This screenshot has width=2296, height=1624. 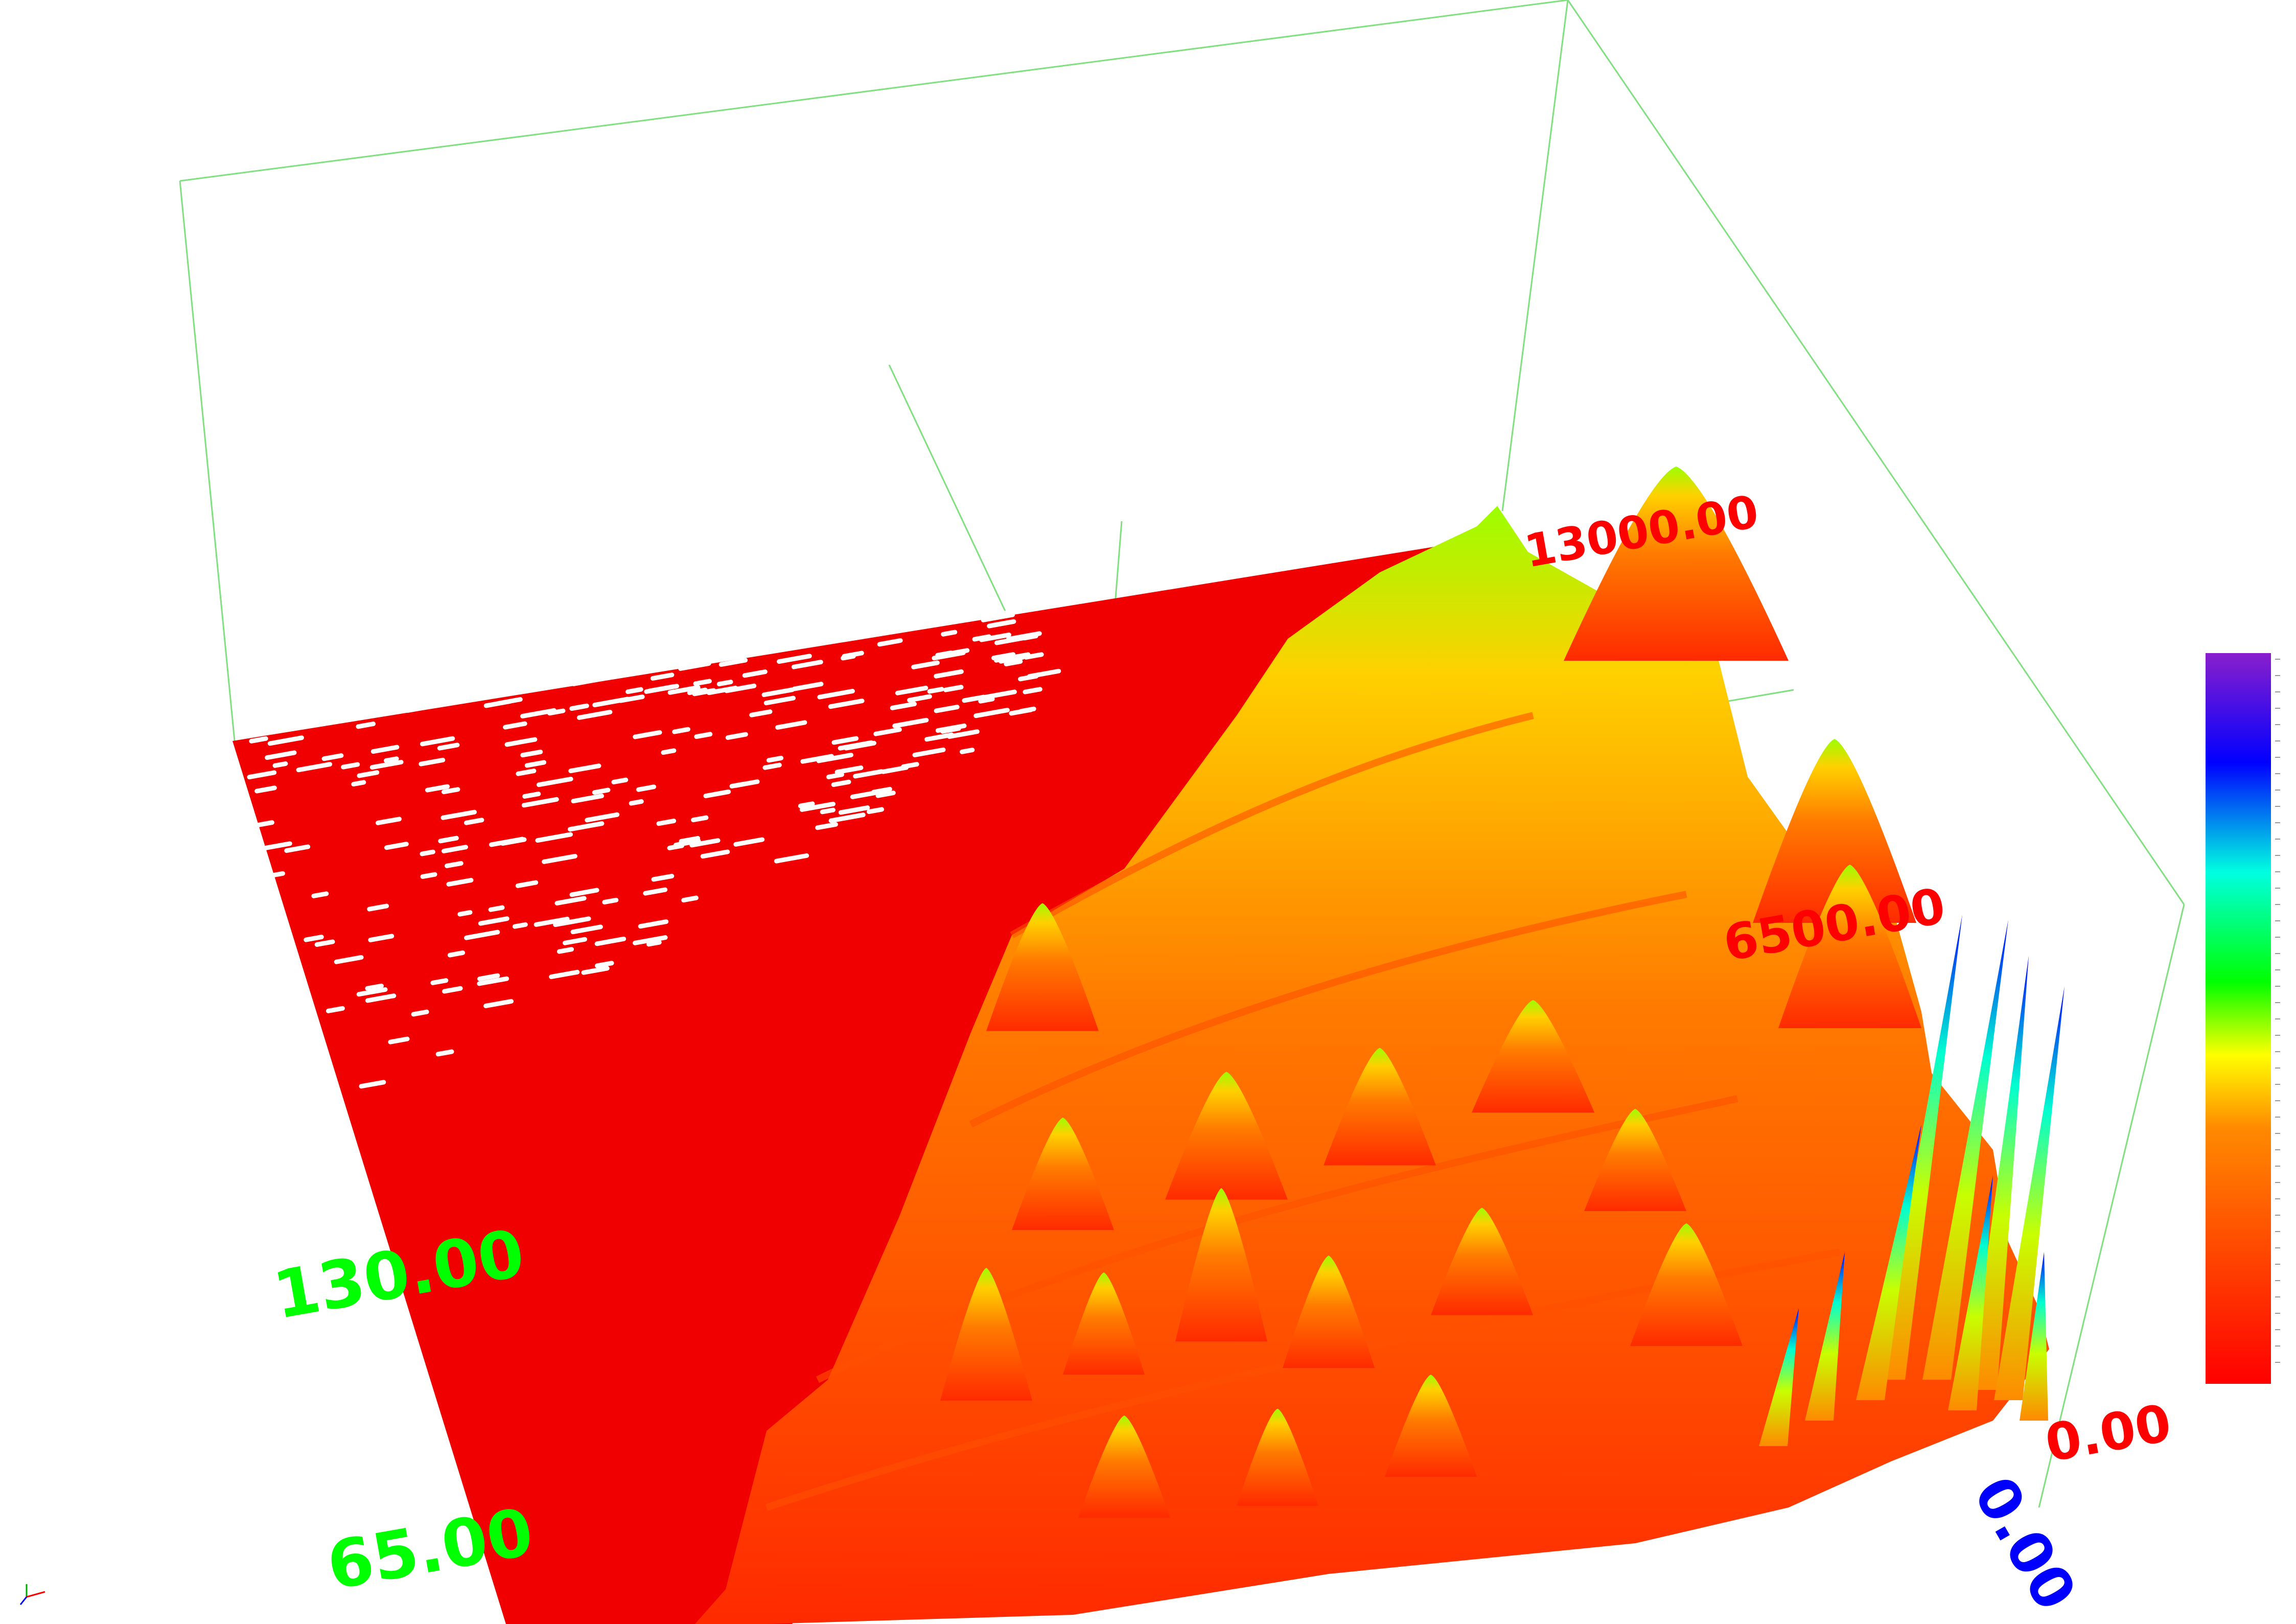 I want to click on colorbar-ticks, so click(x=2277, y=1011).